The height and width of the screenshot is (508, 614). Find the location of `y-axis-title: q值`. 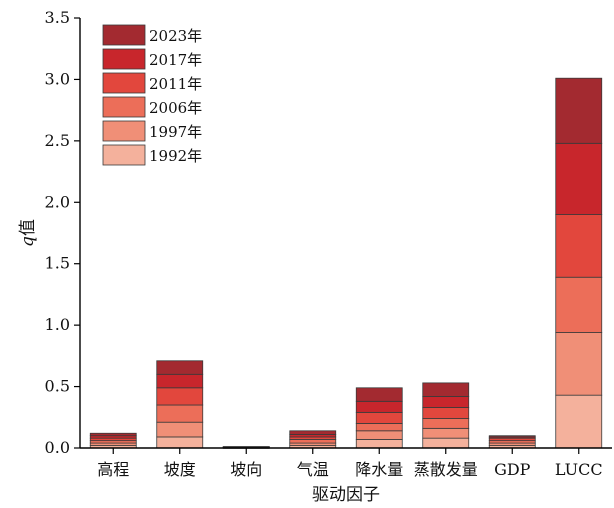

y-axis-title: q值 is located at coordinates (28, 233).